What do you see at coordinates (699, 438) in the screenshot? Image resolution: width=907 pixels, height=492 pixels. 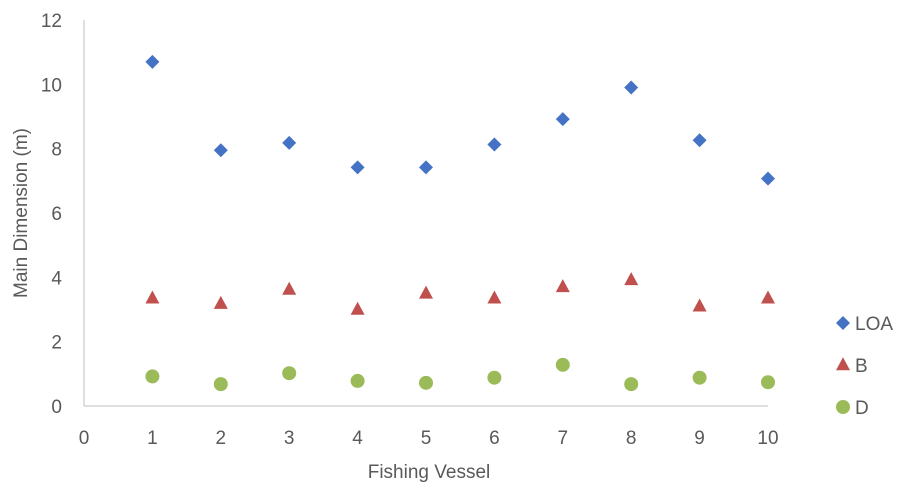 I see `x-tick-label: 9` at bounding box center [699, 438].